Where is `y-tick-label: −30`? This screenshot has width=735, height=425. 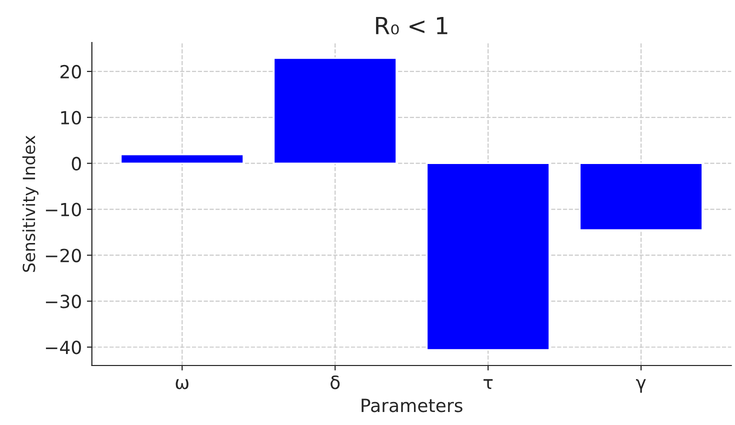 y-tick-label: −30 is located at coordinates (63, 301).